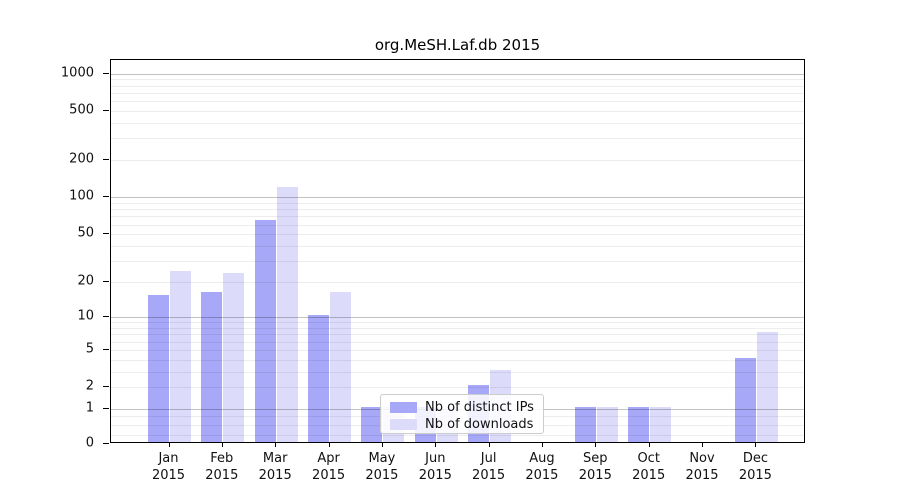  I want to click on y-tick-label: 1, so click(89, 408).